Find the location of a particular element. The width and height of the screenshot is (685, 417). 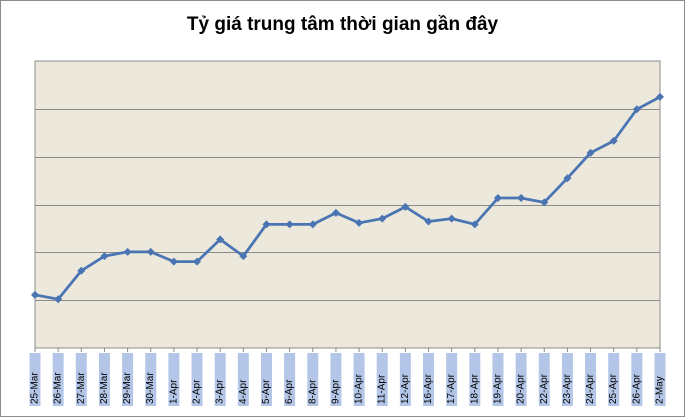

x-tick-label: 12-Apr is located at coordinates (405, 379).